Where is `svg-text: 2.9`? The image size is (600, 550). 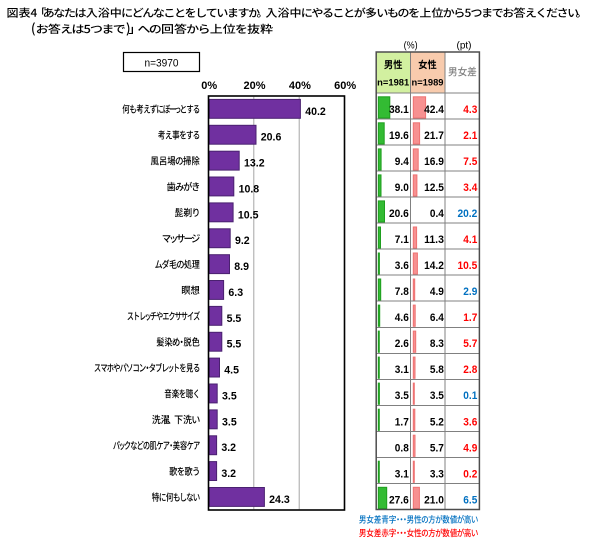 svg-text: 2.9 is located at coordinates (470, 292).